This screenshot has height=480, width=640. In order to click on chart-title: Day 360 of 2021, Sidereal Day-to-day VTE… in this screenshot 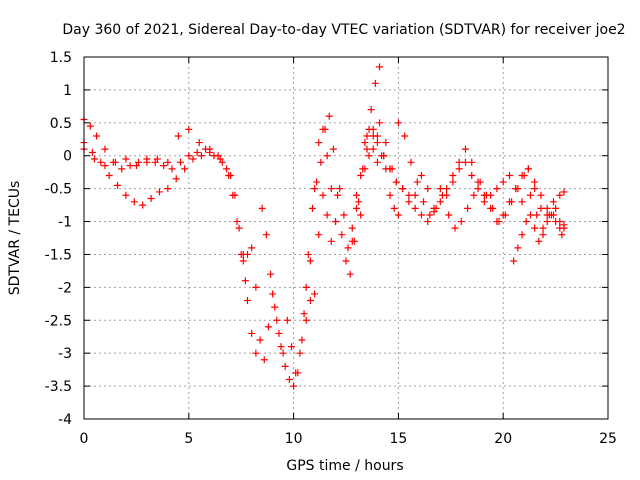, I will do `click(343, 30)`.